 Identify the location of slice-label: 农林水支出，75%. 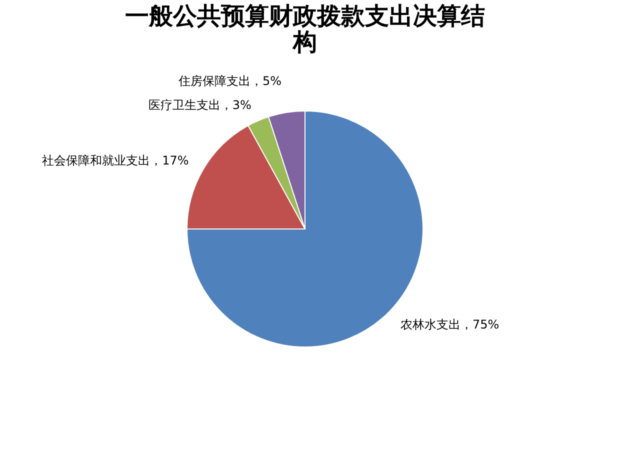
(450, 324).